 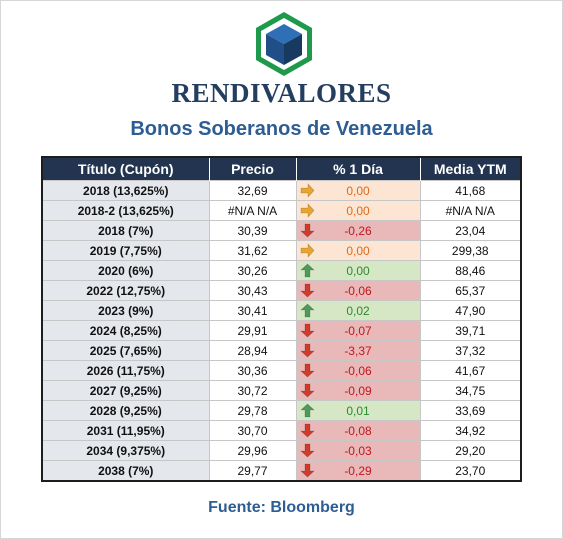 I want to click on change-cell: -0,07, so click(x=358, y=330).